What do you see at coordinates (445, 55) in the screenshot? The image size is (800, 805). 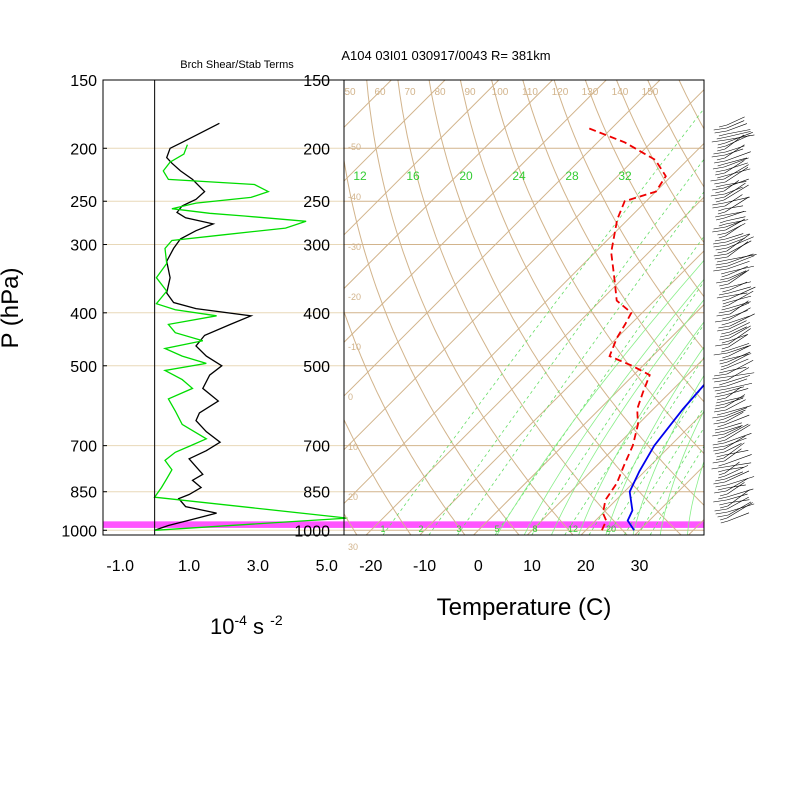 I see `skewt-title: A104 03I01 030917/0043 R= 381km` at bounding box center [445, 55].